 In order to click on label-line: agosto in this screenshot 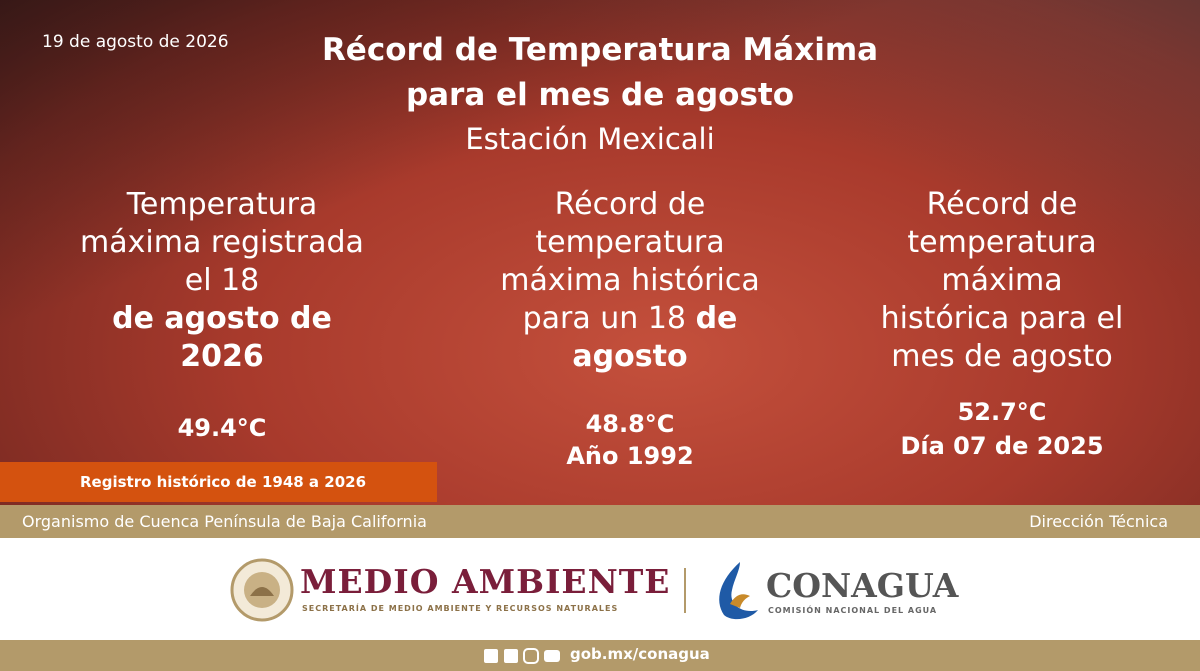, I will do `click(630, 357)`.